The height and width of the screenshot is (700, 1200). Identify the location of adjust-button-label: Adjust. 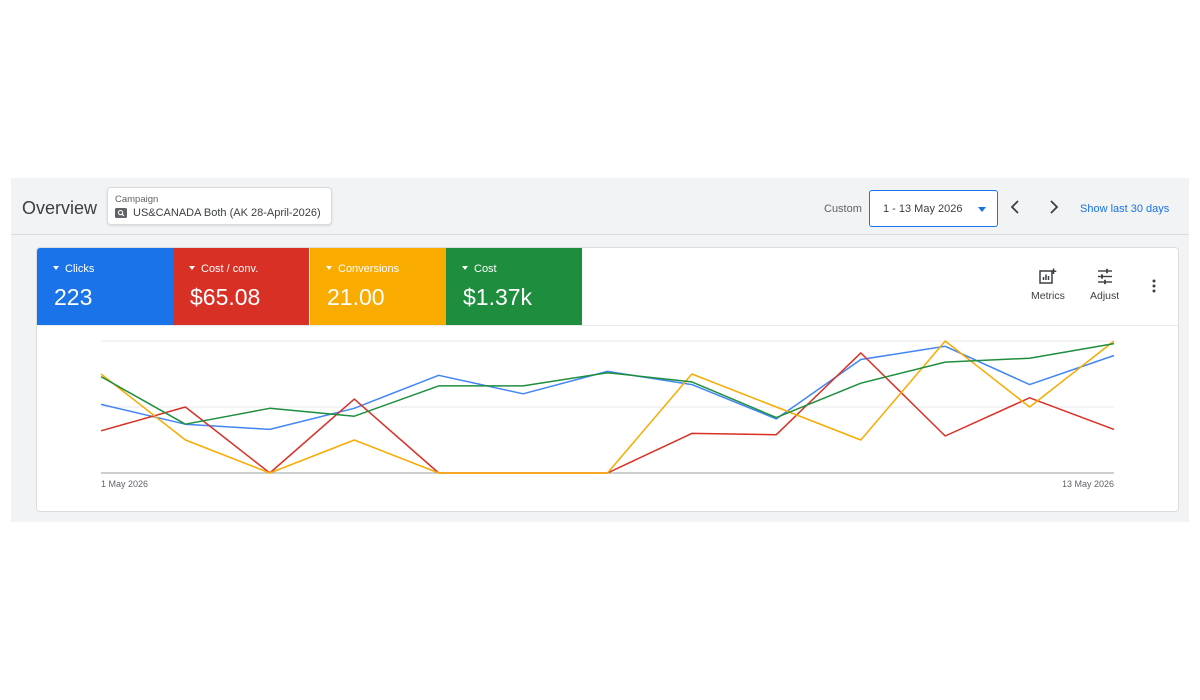
(1105, 296).